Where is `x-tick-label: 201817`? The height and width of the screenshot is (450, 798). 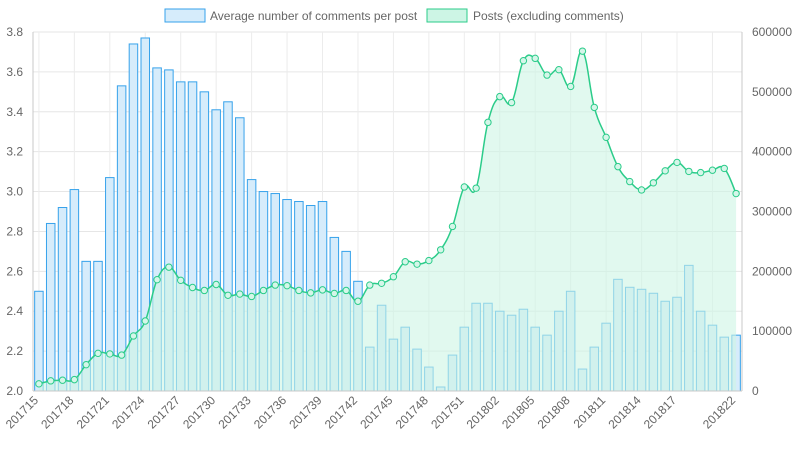 x-tick-label: 201817 is located at coordinates (660, 412).